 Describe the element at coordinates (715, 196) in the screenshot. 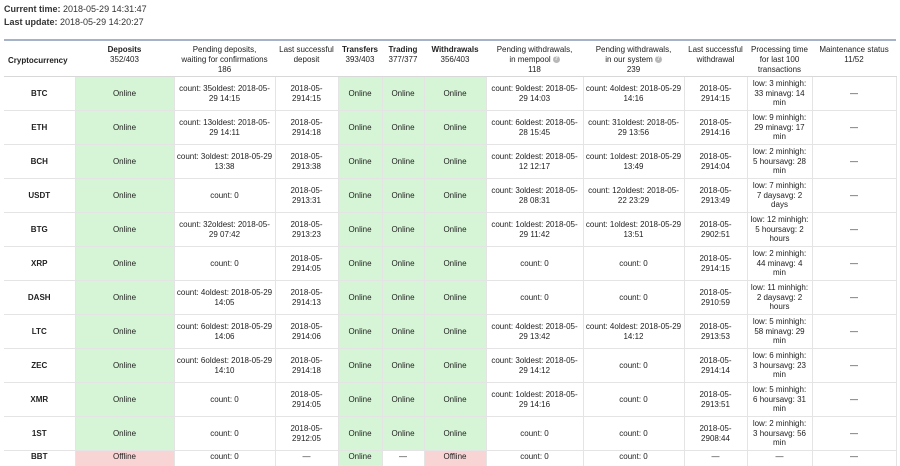

I see `last-withdrawal-cell: 2018-05-2913:49` at that location.